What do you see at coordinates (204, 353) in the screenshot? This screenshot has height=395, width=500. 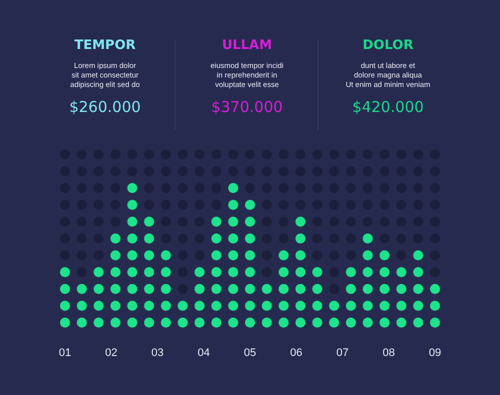 I see `x-tick-label: 04` at bounding box center [204, 353].